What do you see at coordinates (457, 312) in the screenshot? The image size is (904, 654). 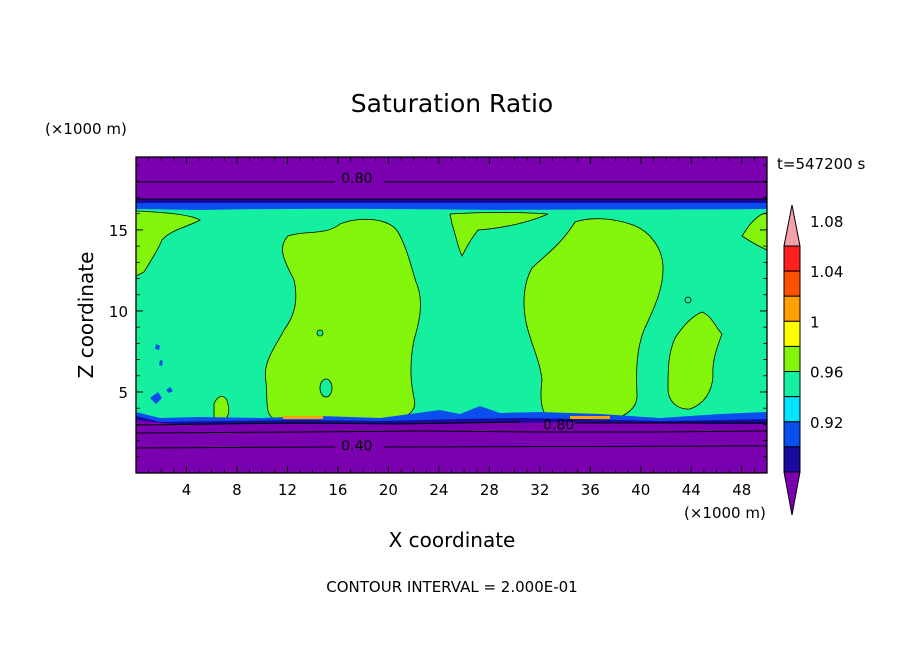 I see `contour-labels: 0.80 0.80 0.40` at bounding box center [457, 312].